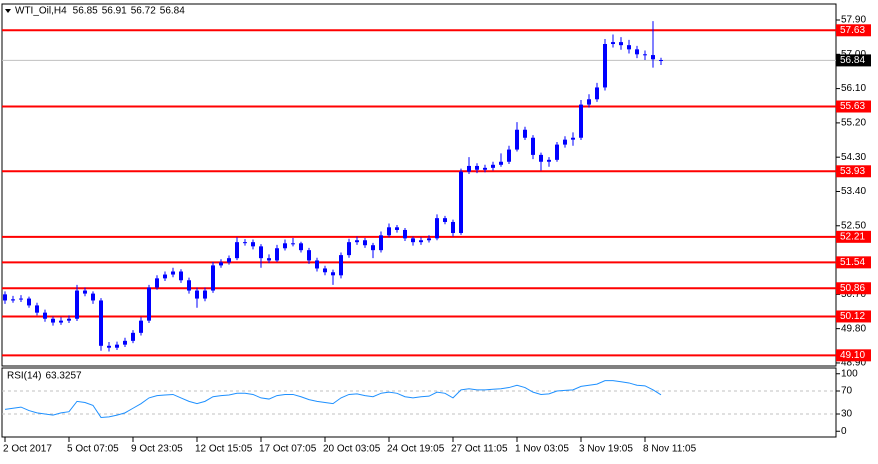 The height and width of the screenshot is (464, 878). Describe the element at coordinates (853, 294) in the screenshot. I see `y-tick-label: 50.70` at that location.